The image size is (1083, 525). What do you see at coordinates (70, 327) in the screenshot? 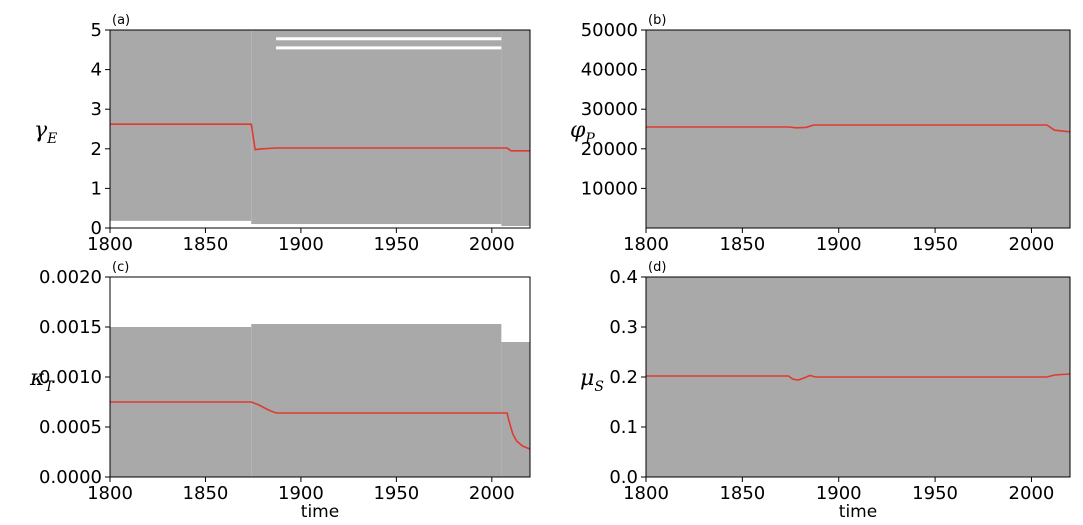
I see `y-tick-label: 0.0015` at bounding box center [70, 327].